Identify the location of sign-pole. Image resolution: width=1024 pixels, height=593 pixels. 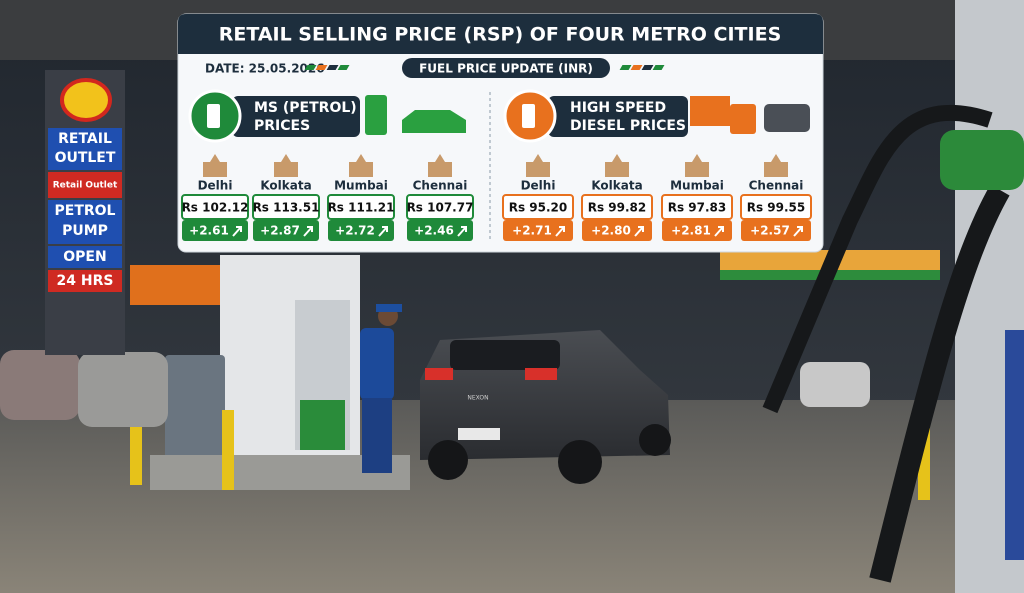
(85, 212).